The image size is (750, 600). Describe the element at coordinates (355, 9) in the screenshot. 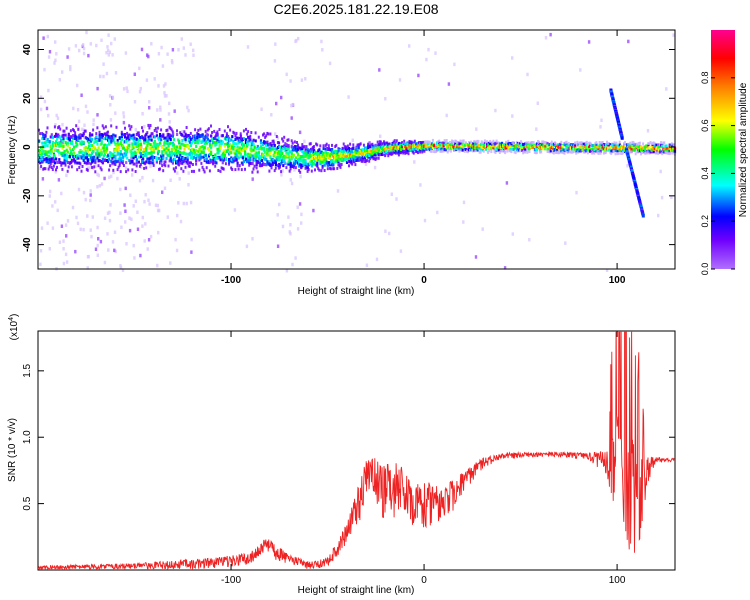

I see `figure-title: C2E6.2025.181.22.19.E08` at that location.